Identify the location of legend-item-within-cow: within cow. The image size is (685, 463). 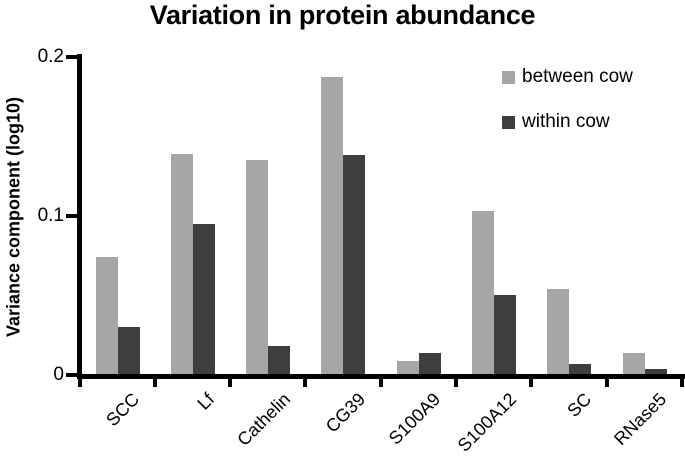
(567, 122).